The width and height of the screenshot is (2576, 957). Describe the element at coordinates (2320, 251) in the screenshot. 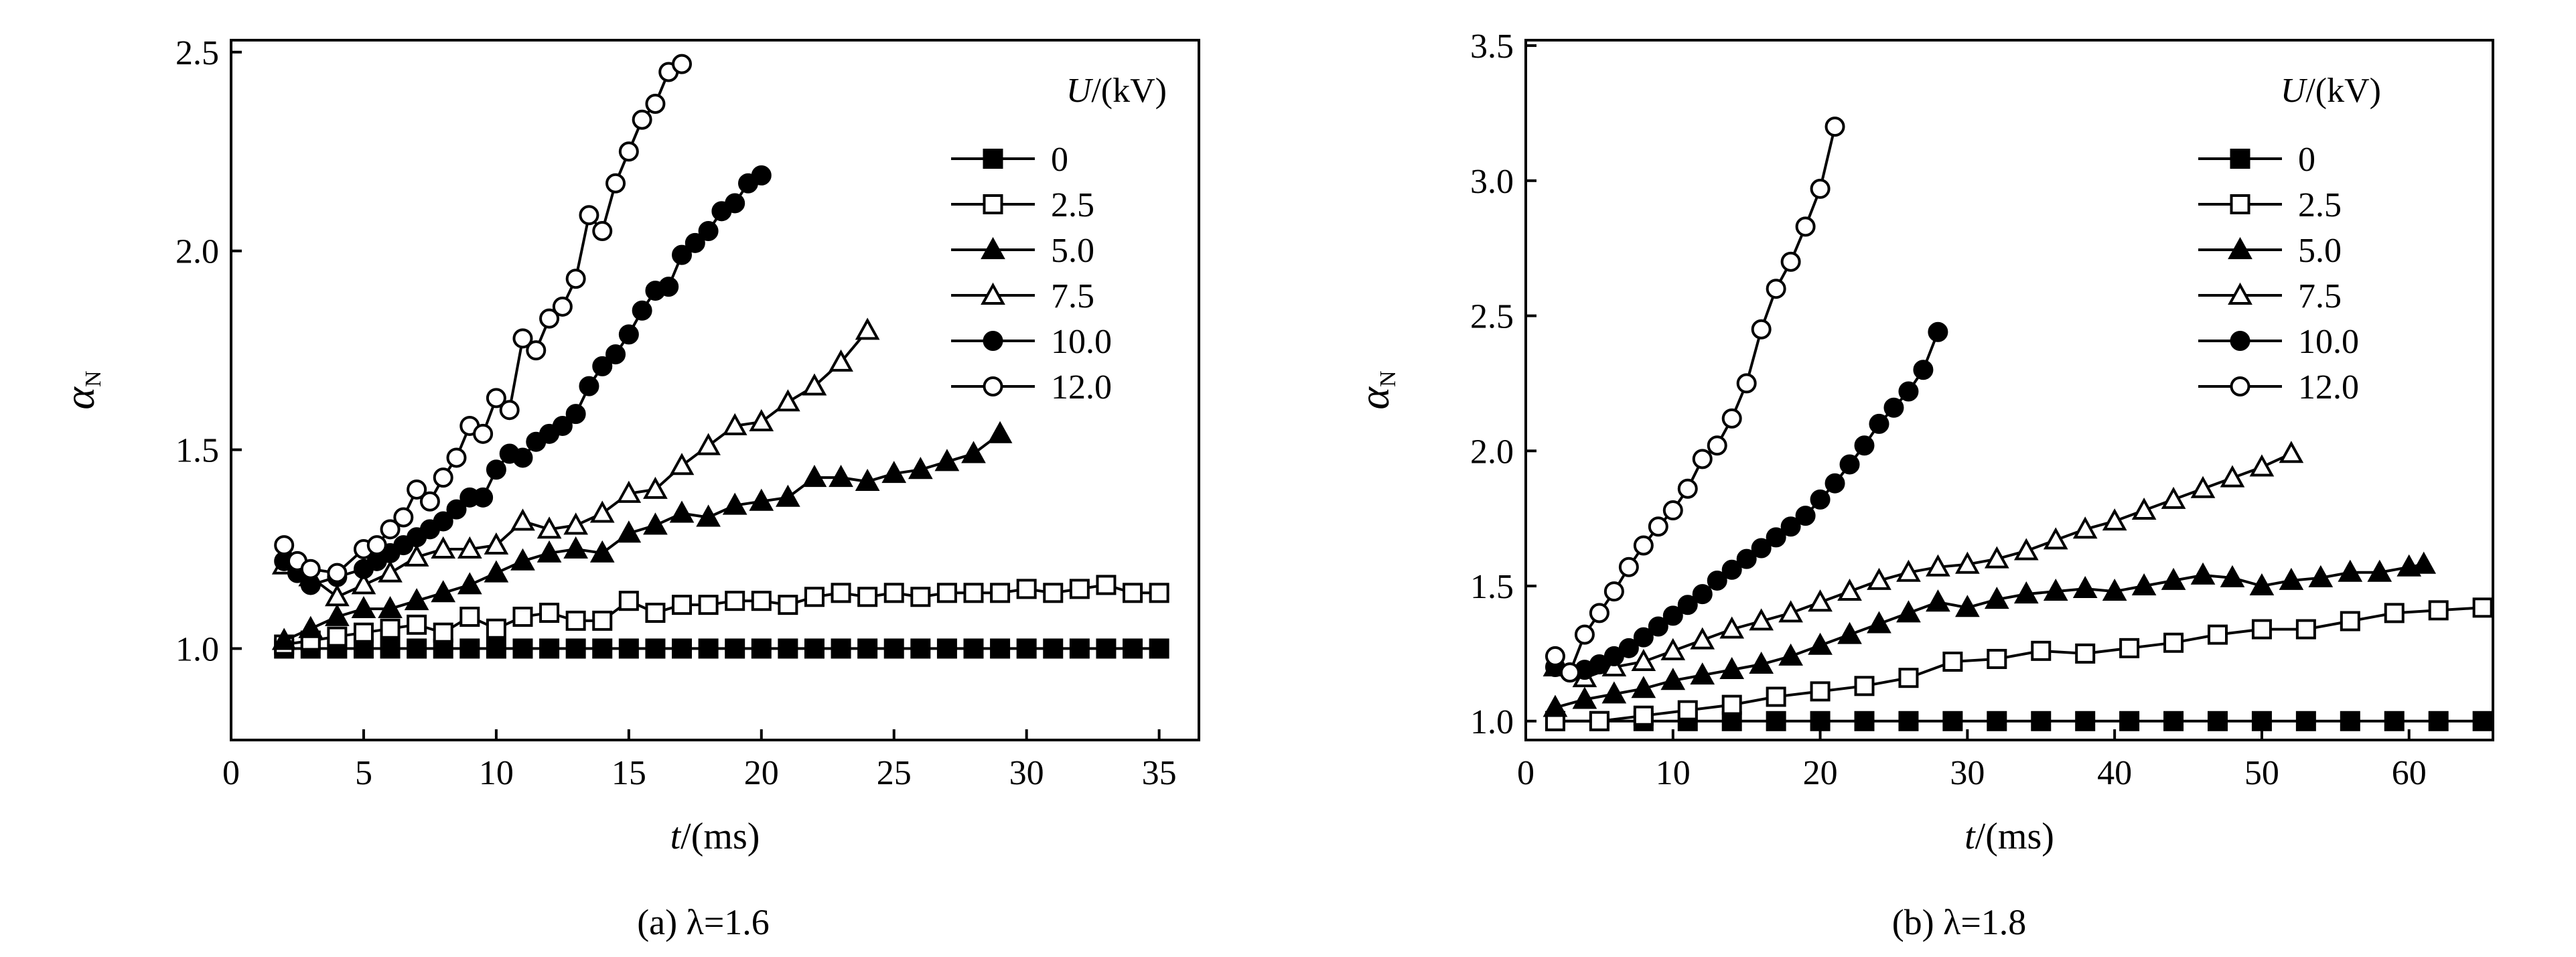

I see `b-legend-label-2: 5.0` at that location.